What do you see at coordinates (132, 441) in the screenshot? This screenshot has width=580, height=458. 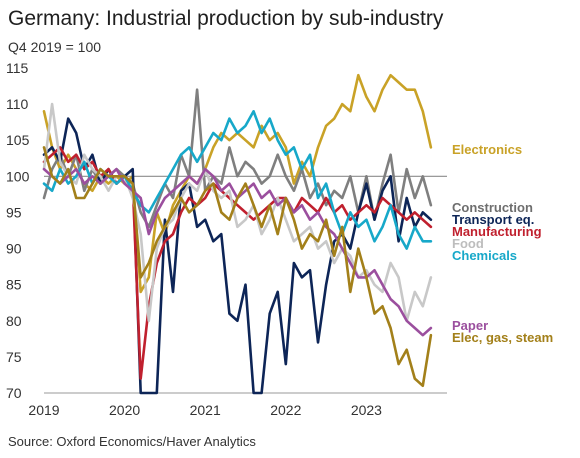 I see `source-note: Source: Oxford Economics/Haver Analytics` at bounding box center [132, 441].